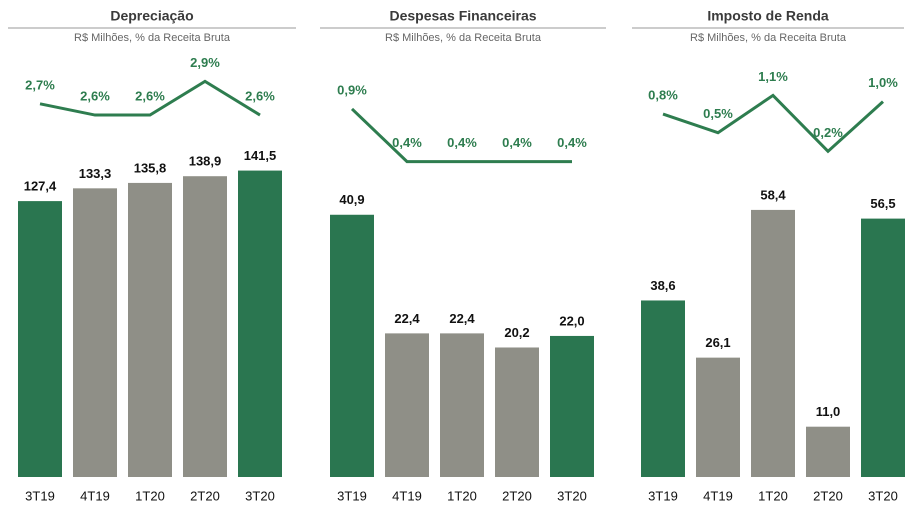 This screenshot has height=507, width=911. What do you see at coordinates (40, 186) in the screenshot?
I see `value-label: 127,4` at bounding box center [40, 186].